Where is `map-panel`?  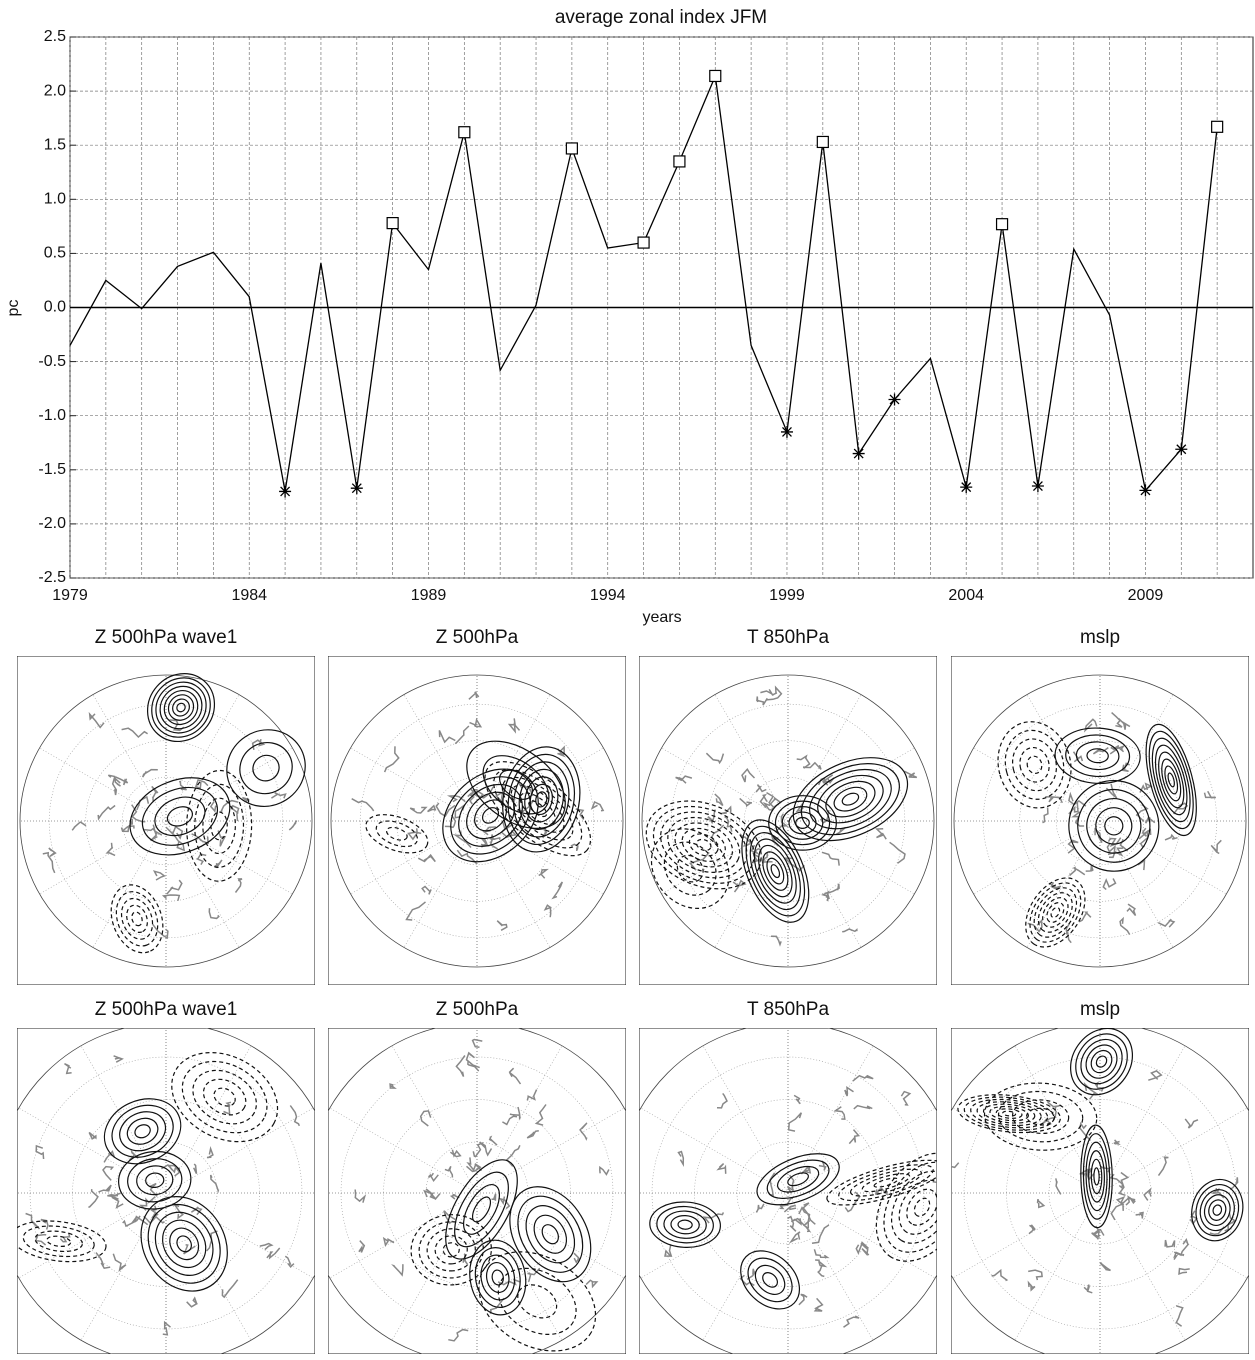 map-panel is located at coordinates (477, 1191).